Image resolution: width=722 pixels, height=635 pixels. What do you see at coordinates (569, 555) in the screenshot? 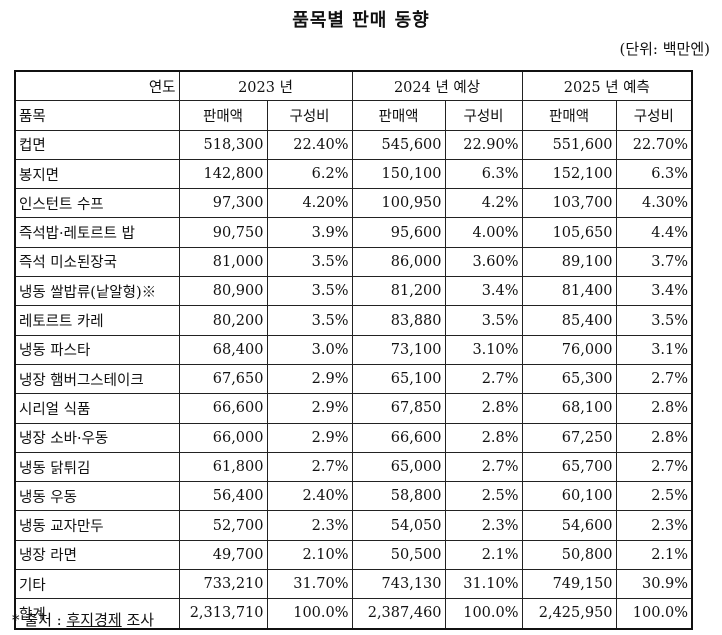
I see `sales-value-cell: 50,800` at bounding box center [569, 555].